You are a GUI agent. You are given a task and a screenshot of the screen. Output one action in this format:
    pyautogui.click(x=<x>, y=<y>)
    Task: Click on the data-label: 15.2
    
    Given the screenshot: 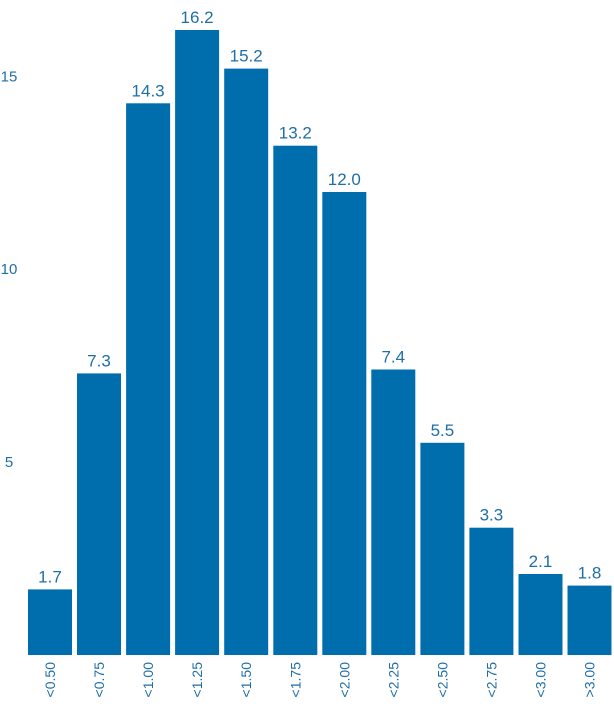 What is the action you would take?
    pyautogui.click(x=246, y=56)
    